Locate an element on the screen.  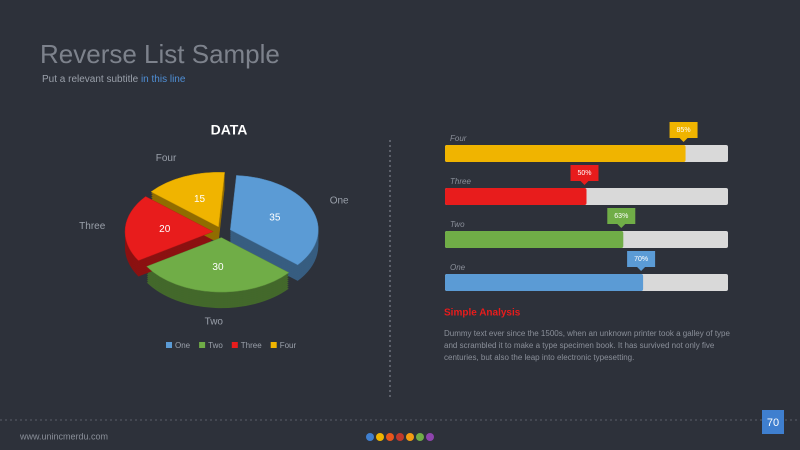
slice-value: 20 is located at coordinates (165, 229).